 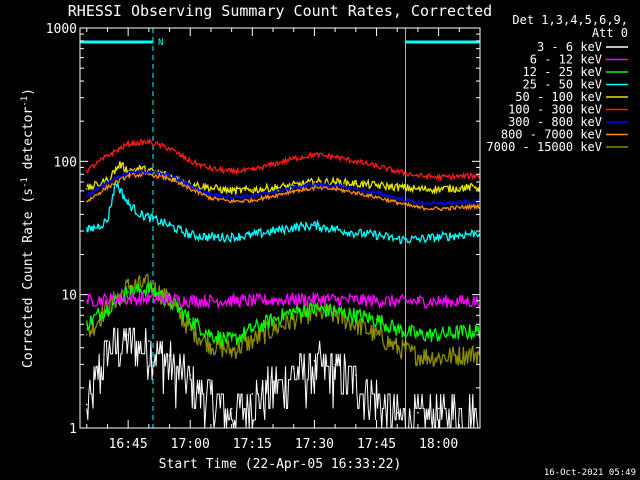 I want to click on y-tick-label: 1000, so click(x=61, y=29).